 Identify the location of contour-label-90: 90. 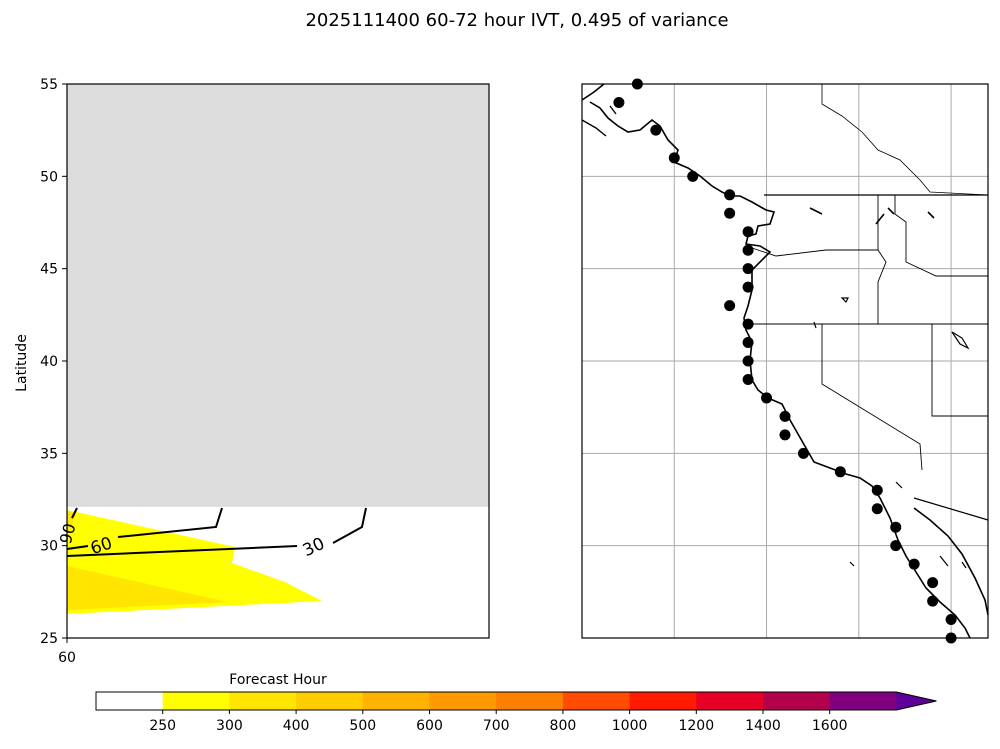
(68, 533).